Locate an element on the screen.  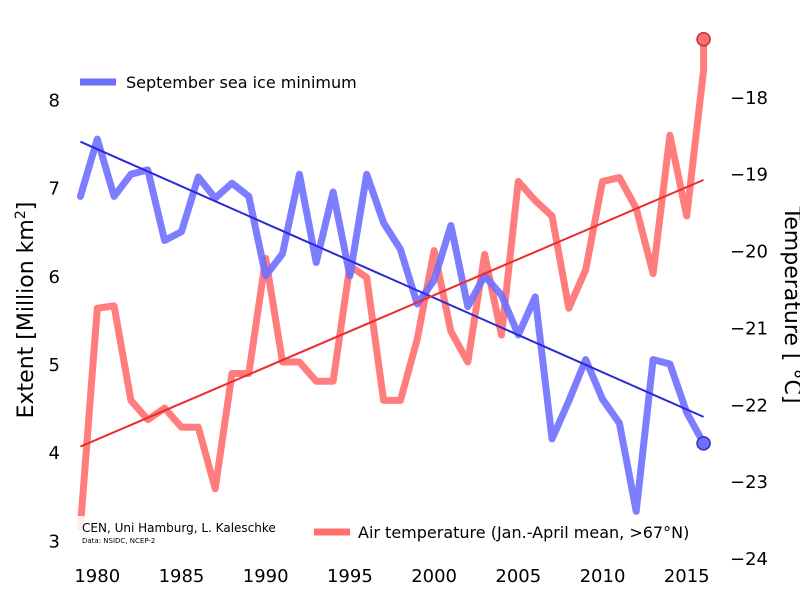
right-tick-label: −18 is located at coordinates (749, 98).